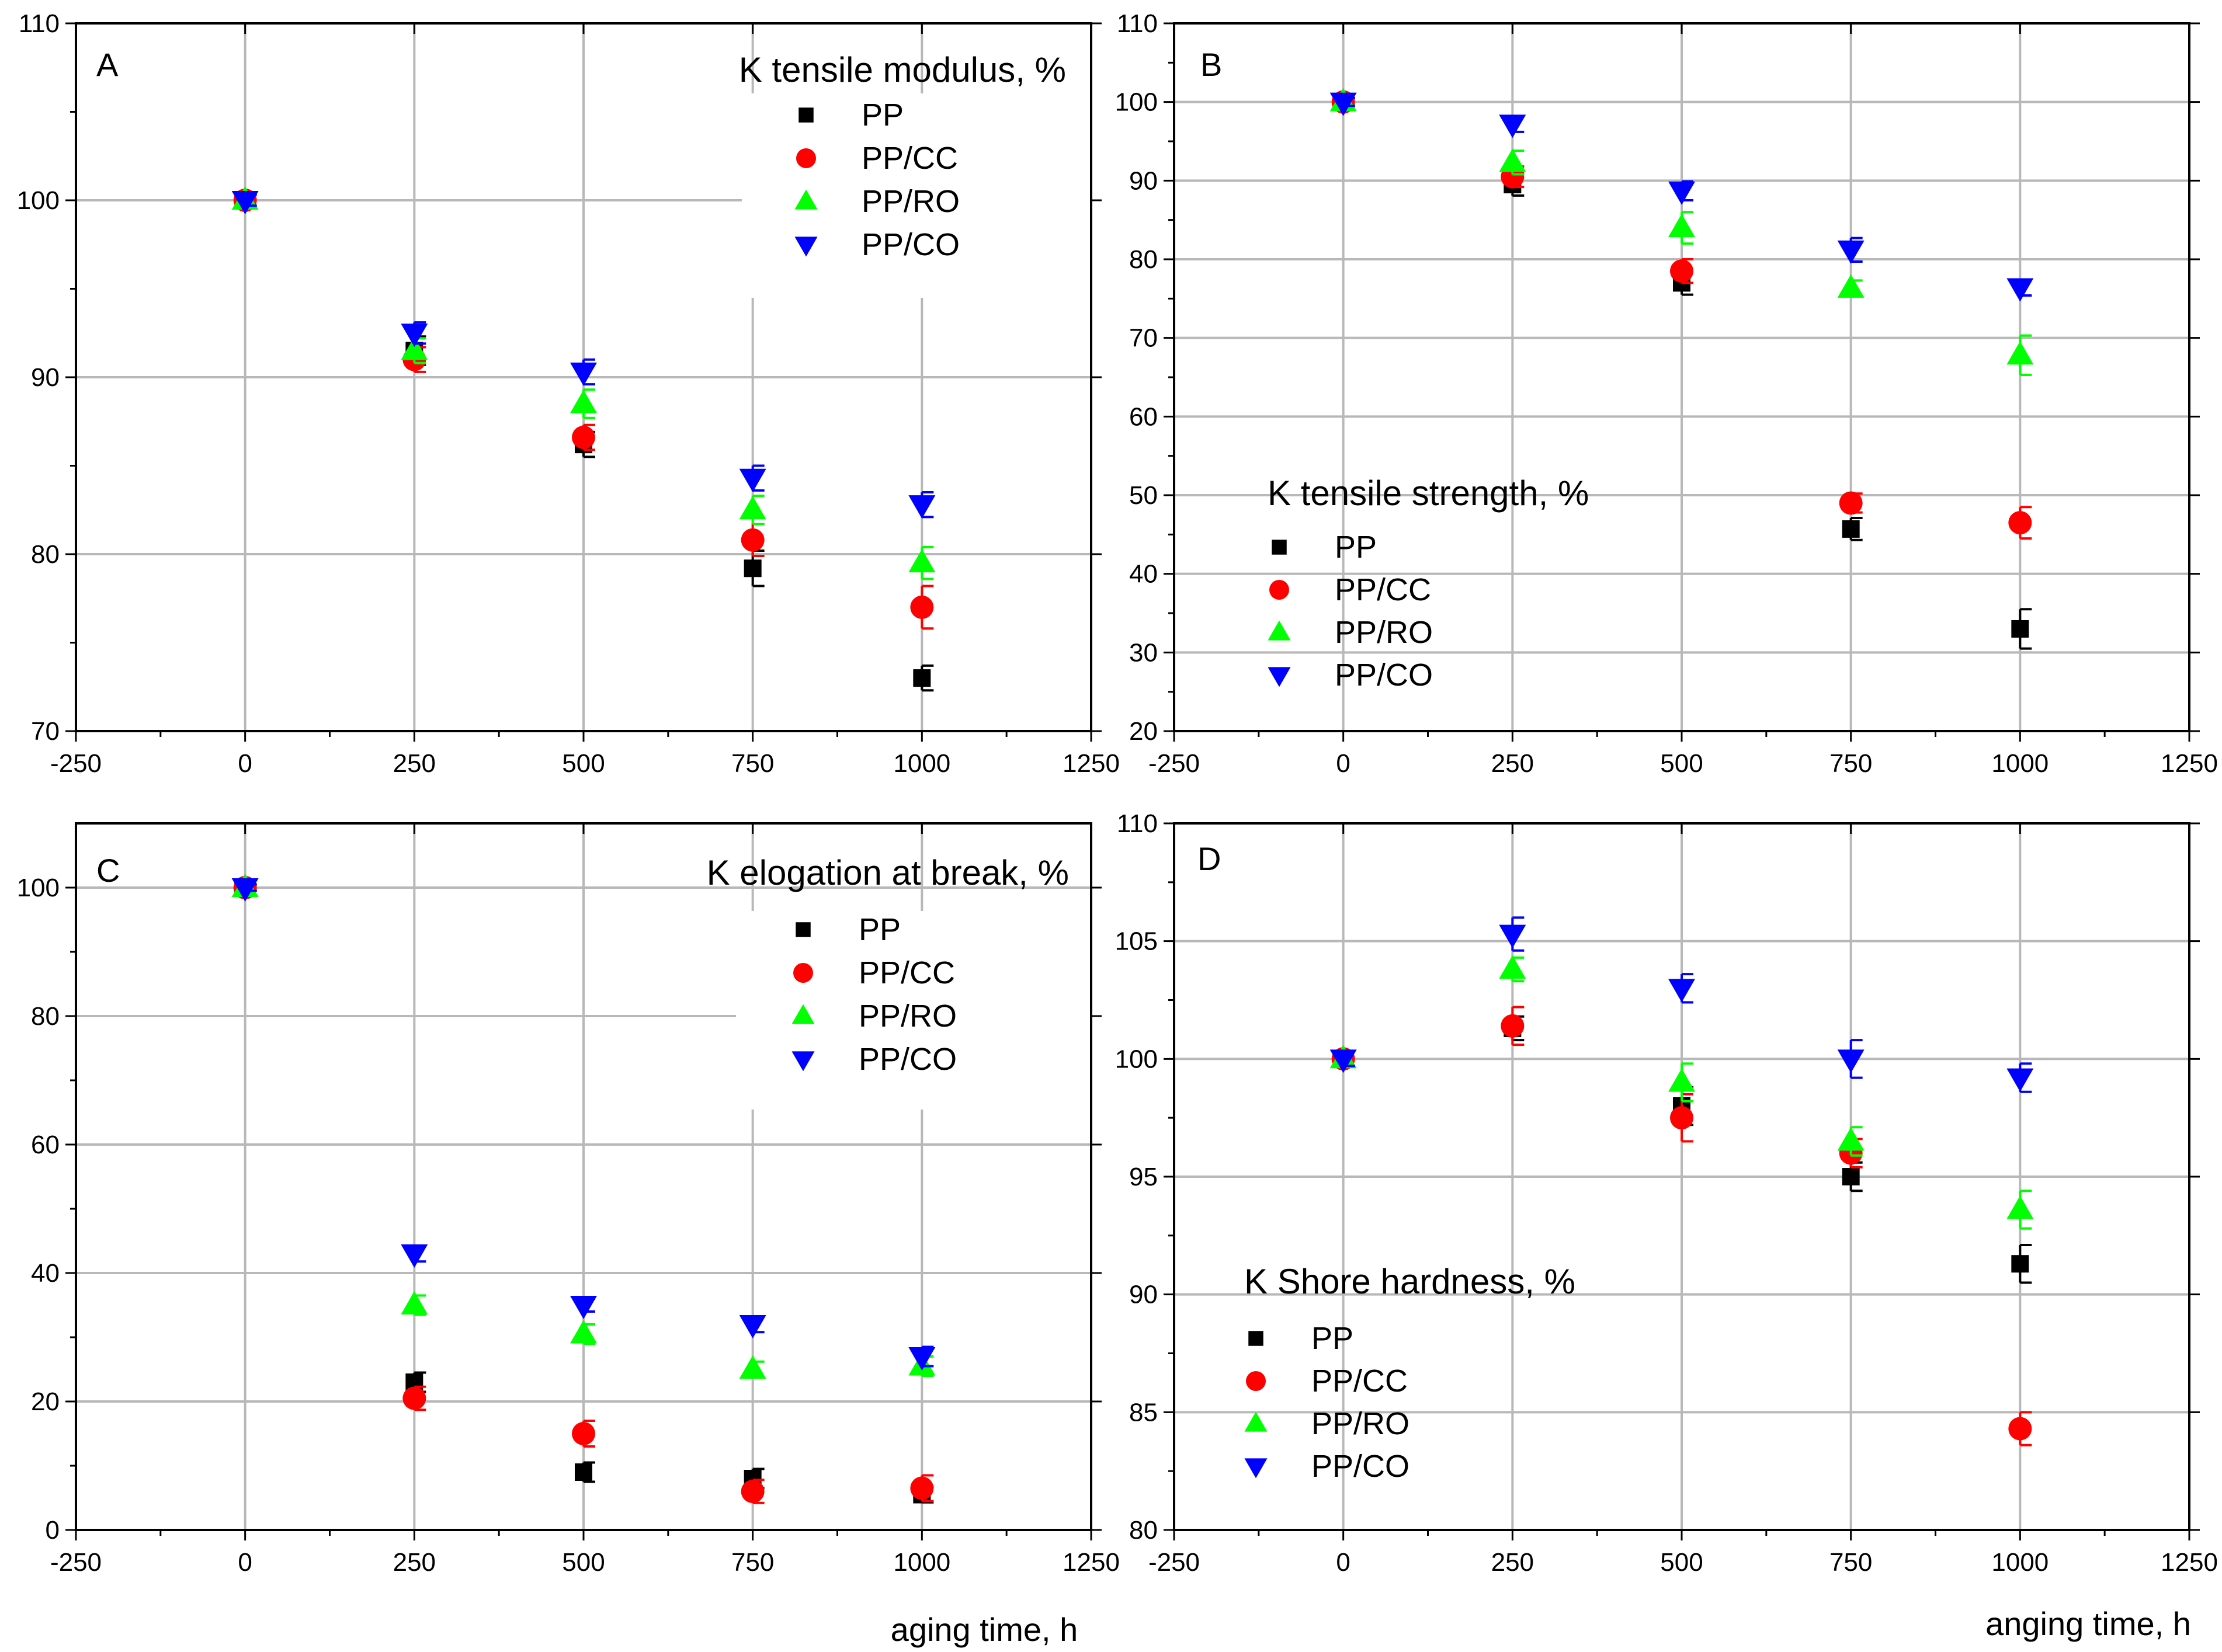 The height and width of the screenshot is (1652, 2222). I want to click on y-tick-label: 0, so click(53, 1530).